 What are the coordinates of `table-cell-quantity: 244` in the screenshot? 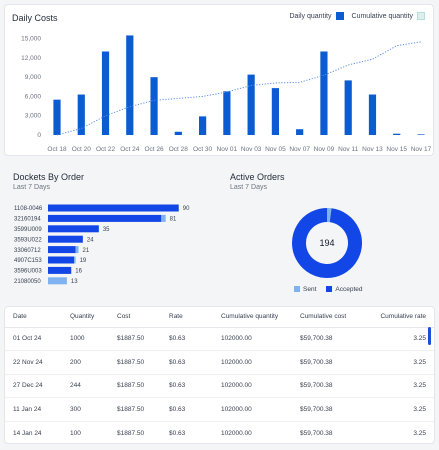 It's located at (85, 386).